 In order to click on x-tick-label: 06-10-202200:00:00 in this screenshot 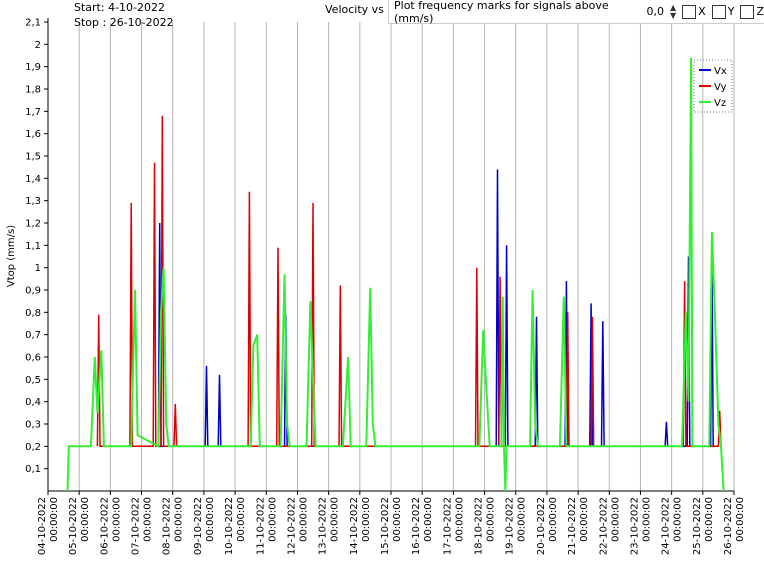, I will do `click(110, 526)`.